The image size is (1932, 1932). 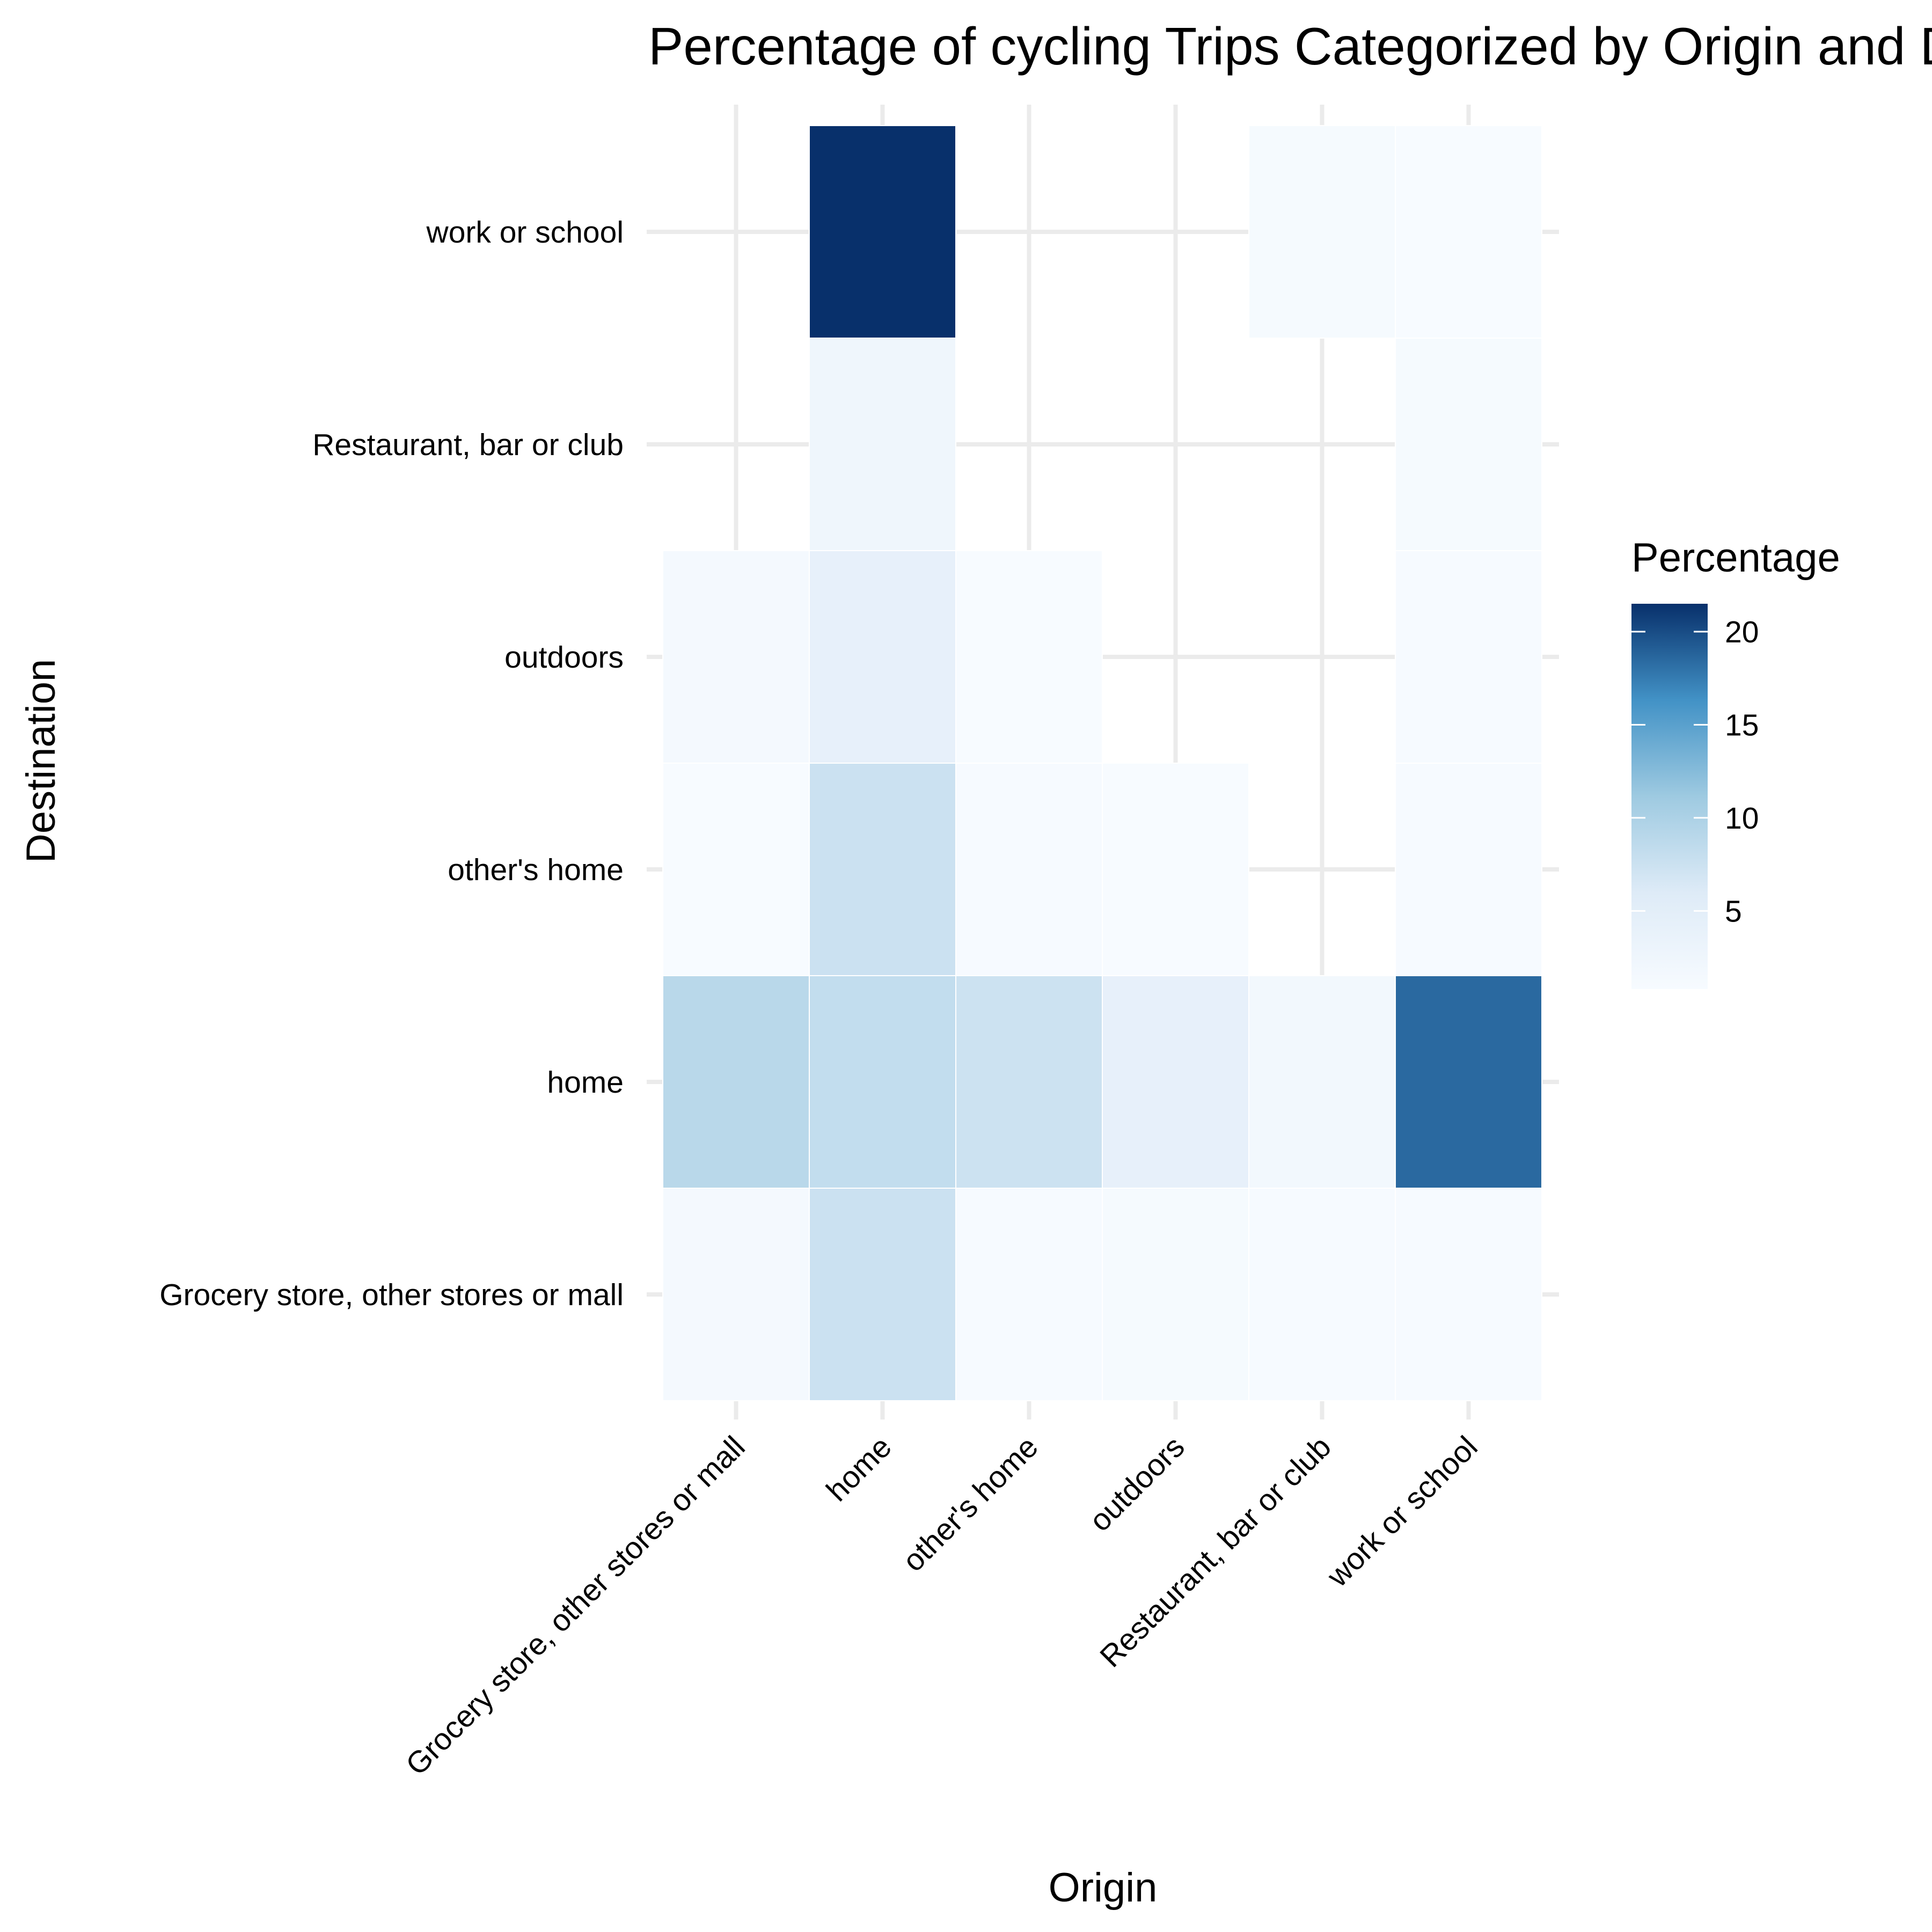 What do you see at coordinates (1103, 1888) in the screenshot?
I see `x-axis-label: Origin` at bounding box center [1103, 1888].